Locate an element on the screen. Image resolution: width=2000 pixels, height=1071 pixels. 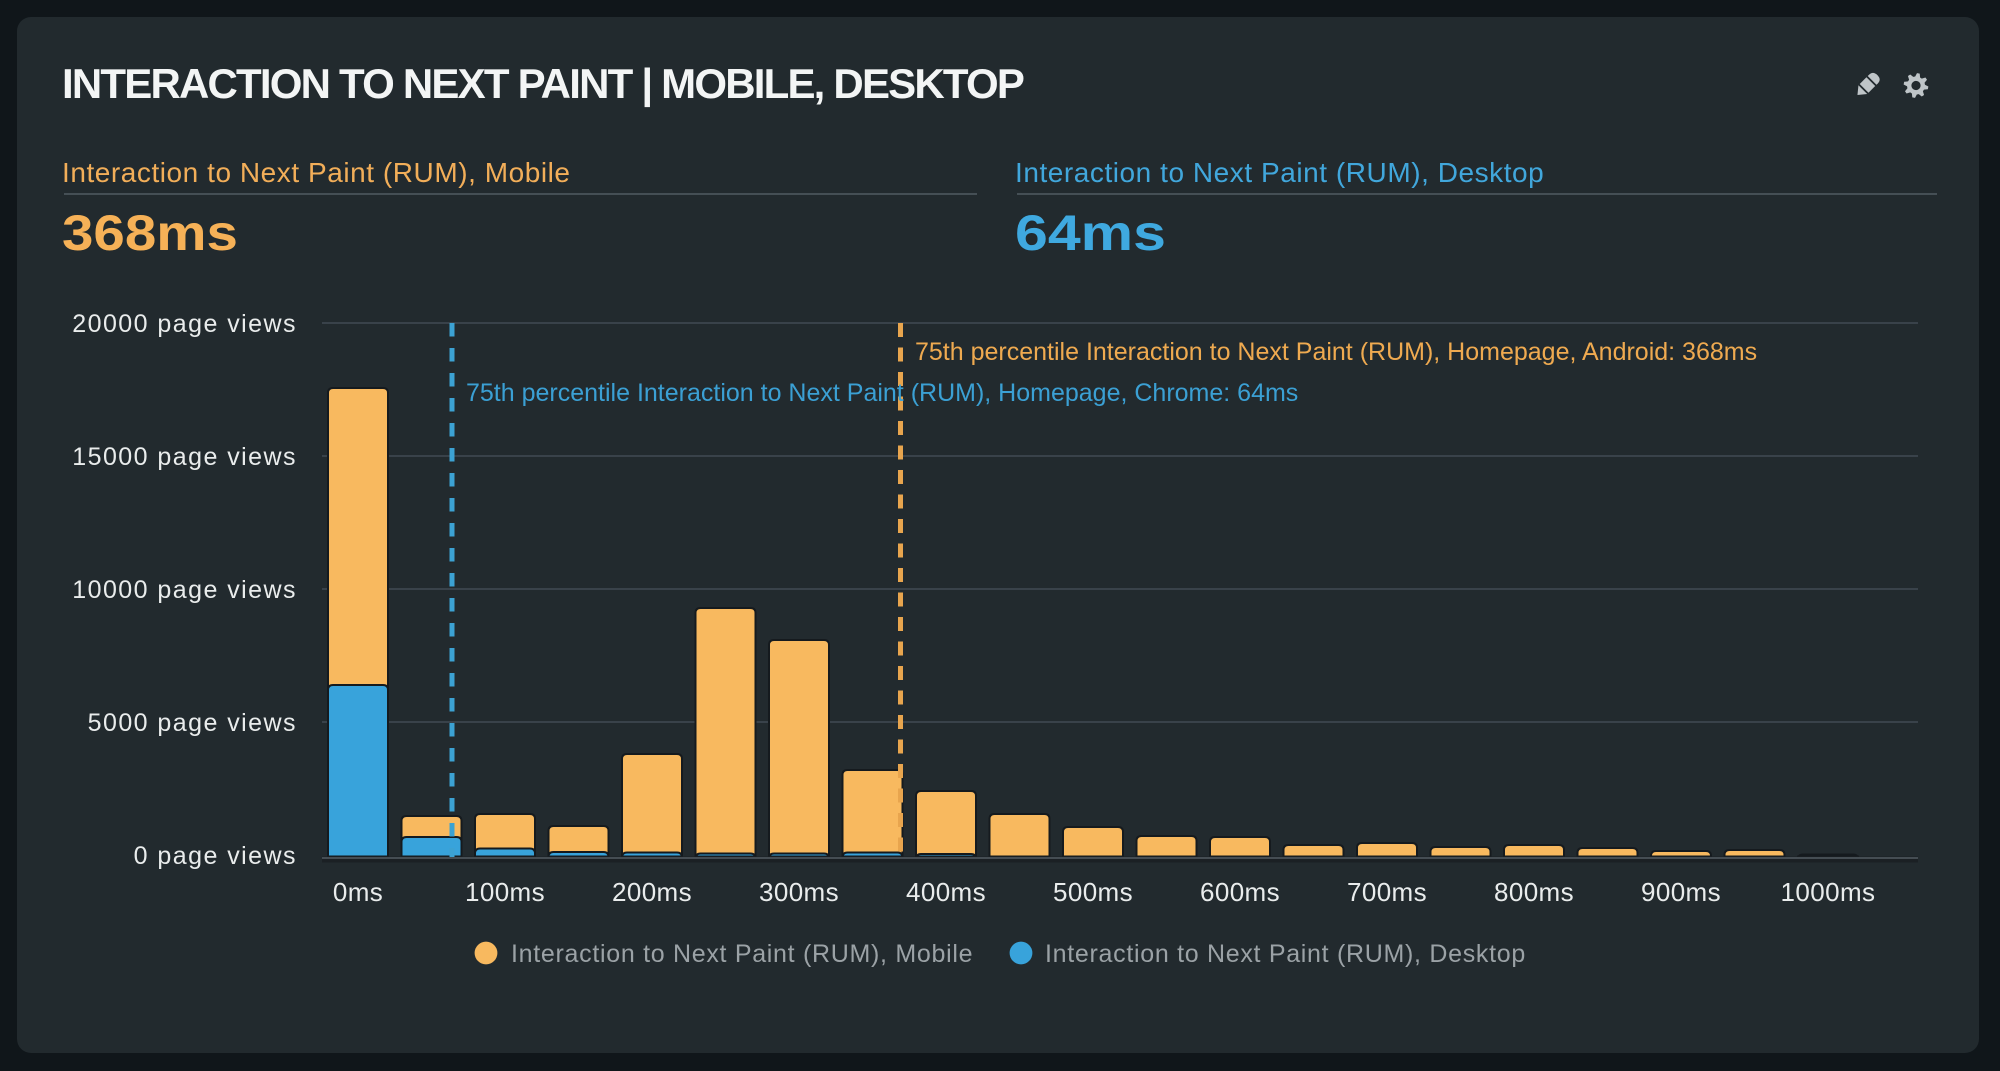
svg-text: 1000ms is located at coordinates (1828, 892).